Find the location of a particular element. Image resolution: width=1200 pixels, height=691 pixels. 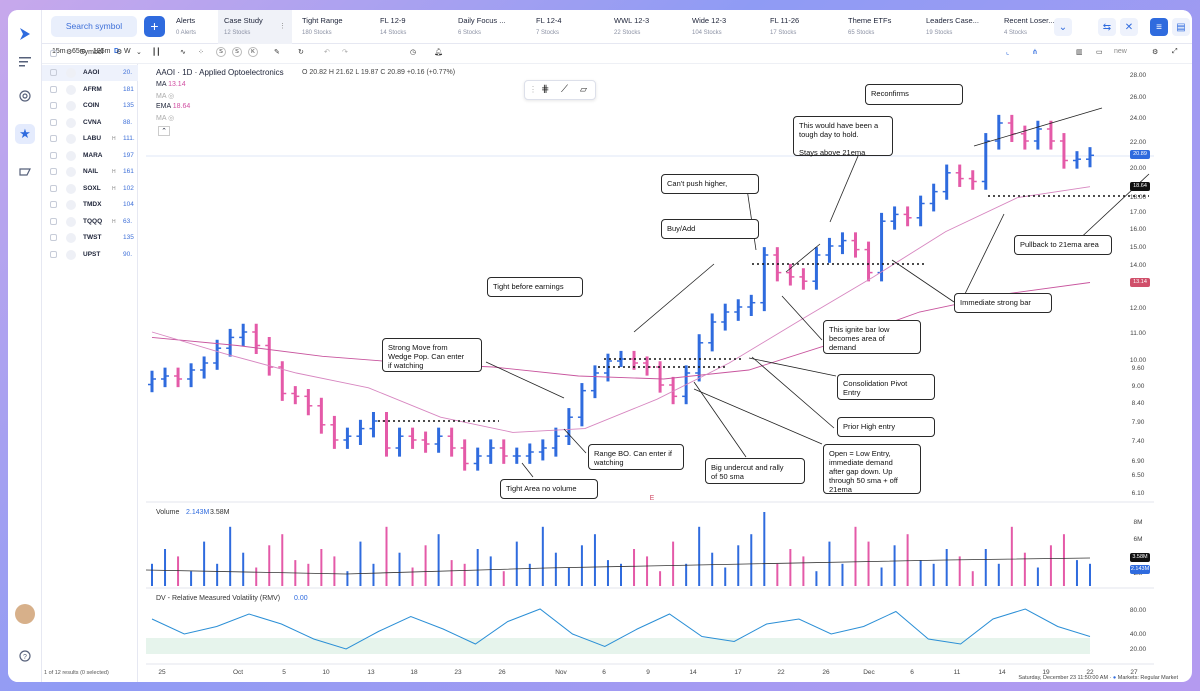

compare-s-2: S is located at coordinates (237, 52).